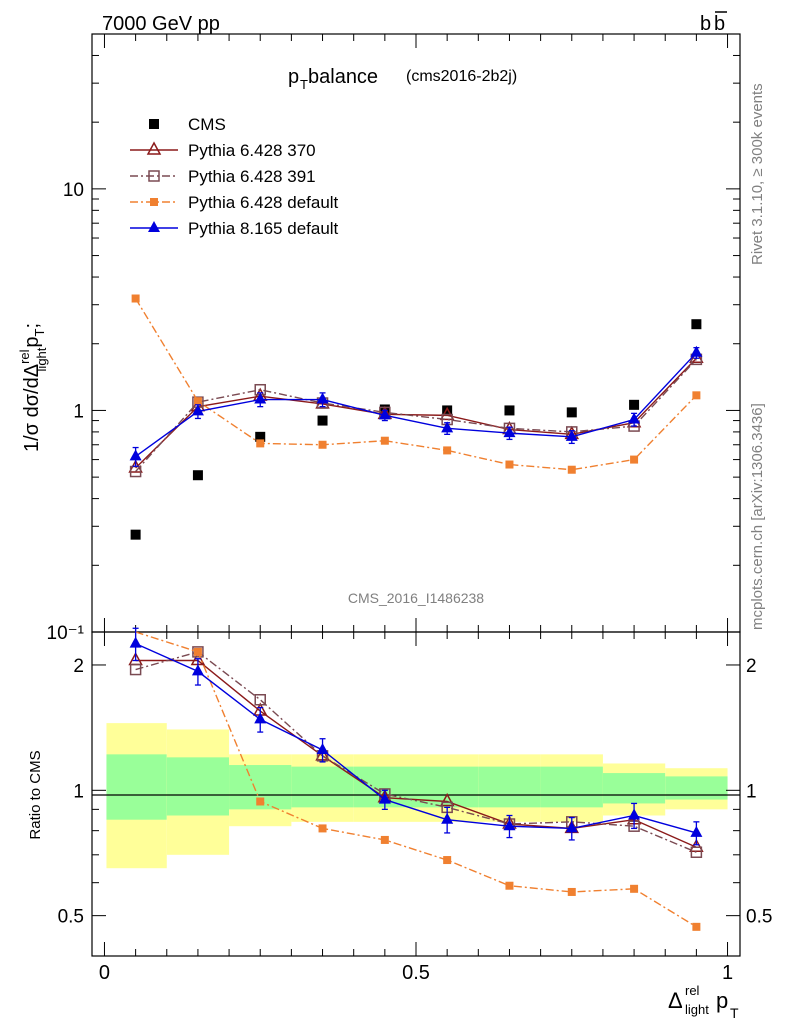  I want to click on ratio-y-tick-label: 1, so click(78, 791).